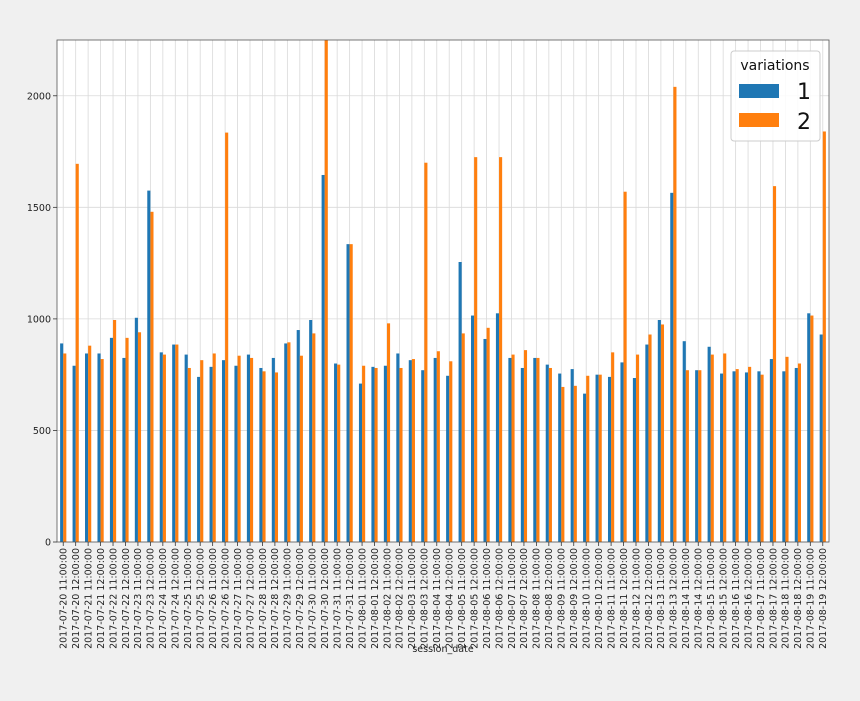  Describe the element at coordinates (288, 598) in the screenshot. I see `x-tick-label: 2017-07-29 11:00:00` at that location.